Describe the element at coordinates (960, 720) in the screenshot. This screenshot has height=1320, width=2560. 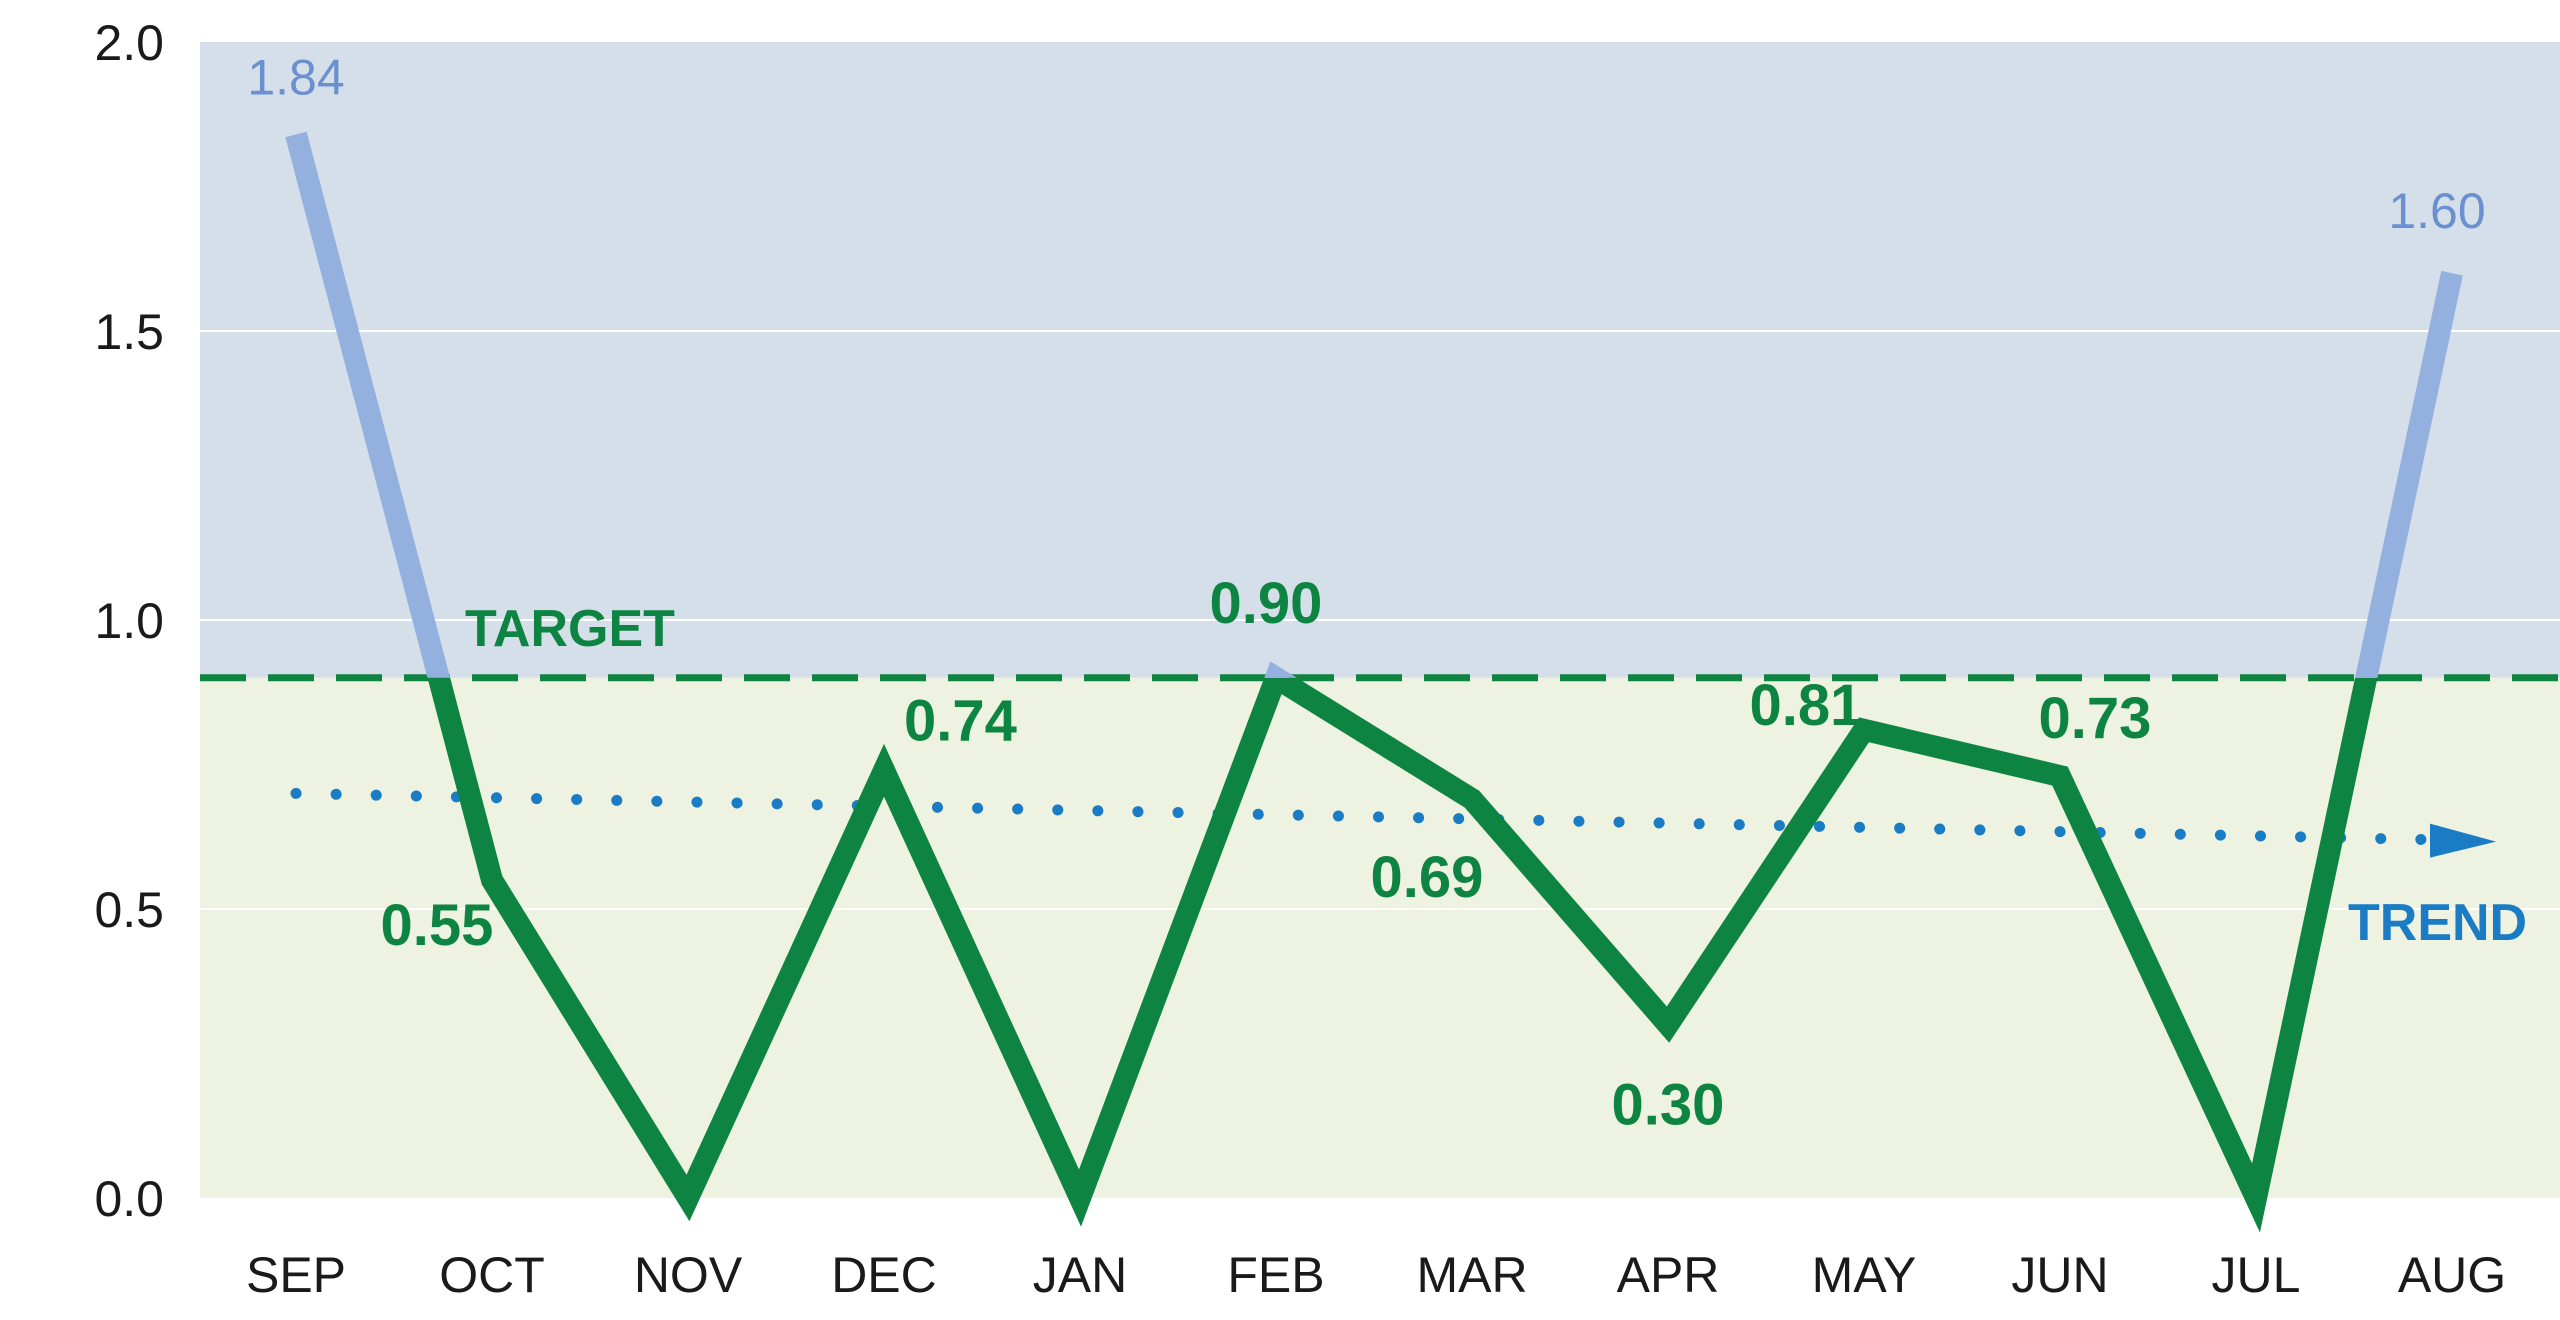
I see `data-label: 0.74` at that location.